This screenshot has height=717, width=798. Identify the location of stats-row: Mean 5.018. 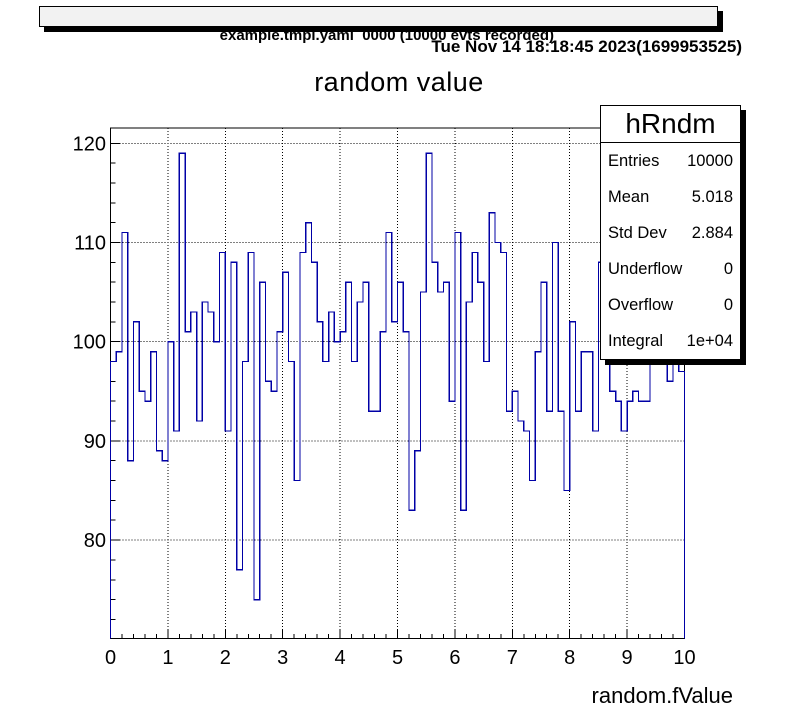
(670, 197).